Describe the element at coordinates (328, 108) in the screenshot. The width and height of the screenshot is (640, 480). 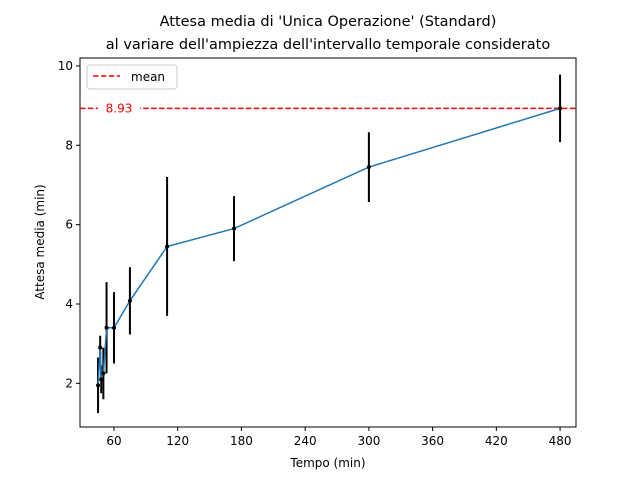
I see `mean-layer: 8.93` at that location.